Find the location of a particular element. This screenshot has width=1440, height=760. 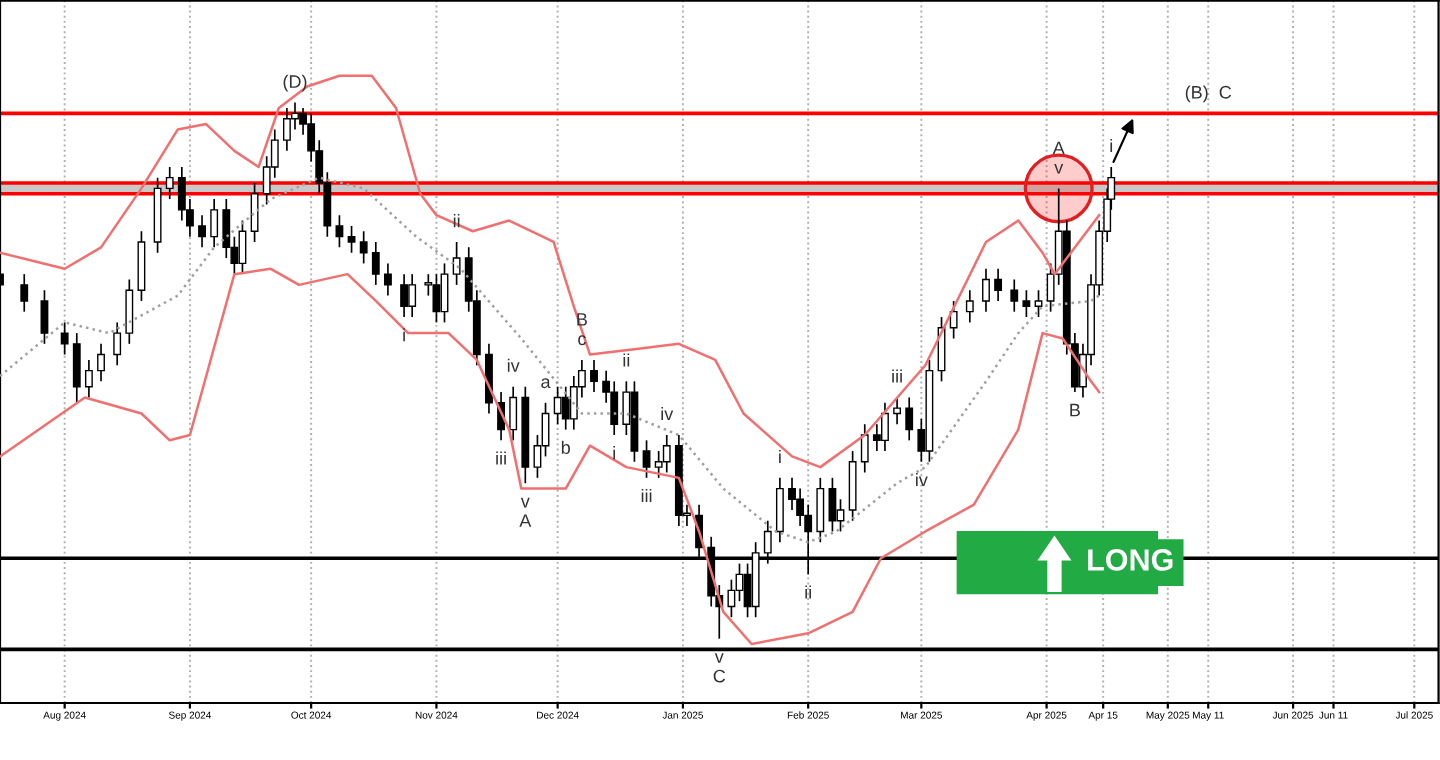

annotation: LONG is located at coordinates (1130, 560).